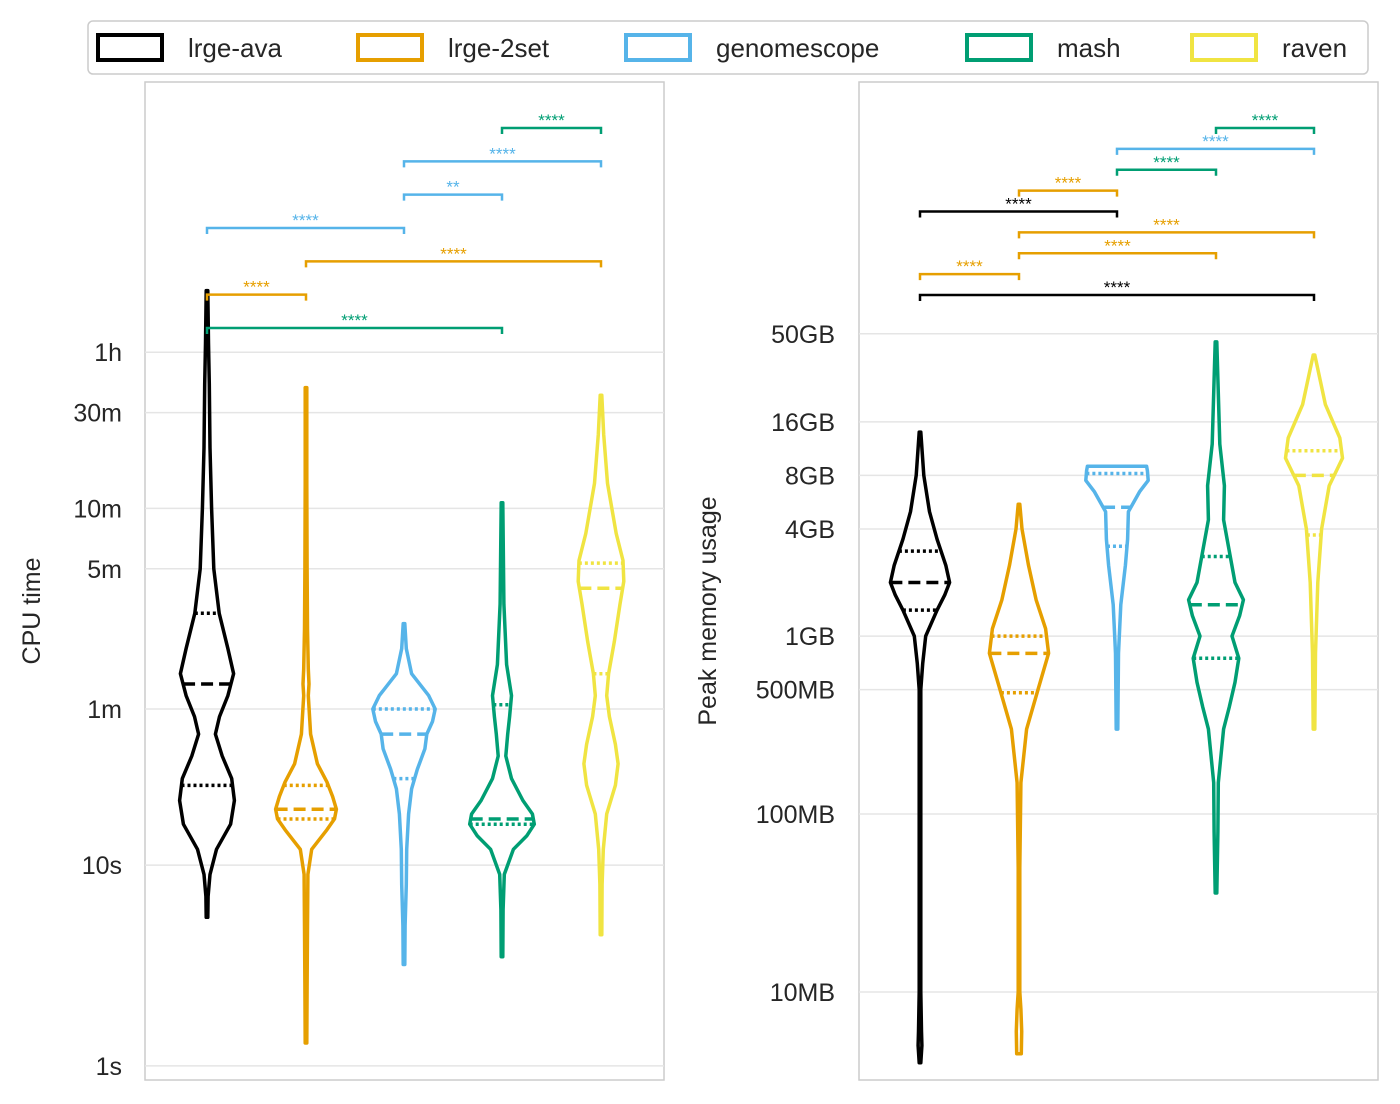 Image resolution: width=1400 pixels, height=1104 pixels. Describe the element at coordinates (97, 414) in the screenshot. I see `y-tick-label: 30m` at that location.